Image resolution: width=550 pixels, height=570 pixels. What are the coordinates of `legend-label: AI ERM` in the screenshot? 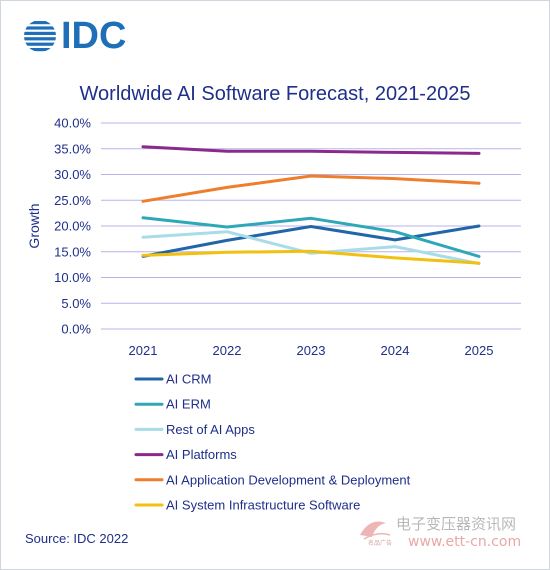 It's located at (188, 404).